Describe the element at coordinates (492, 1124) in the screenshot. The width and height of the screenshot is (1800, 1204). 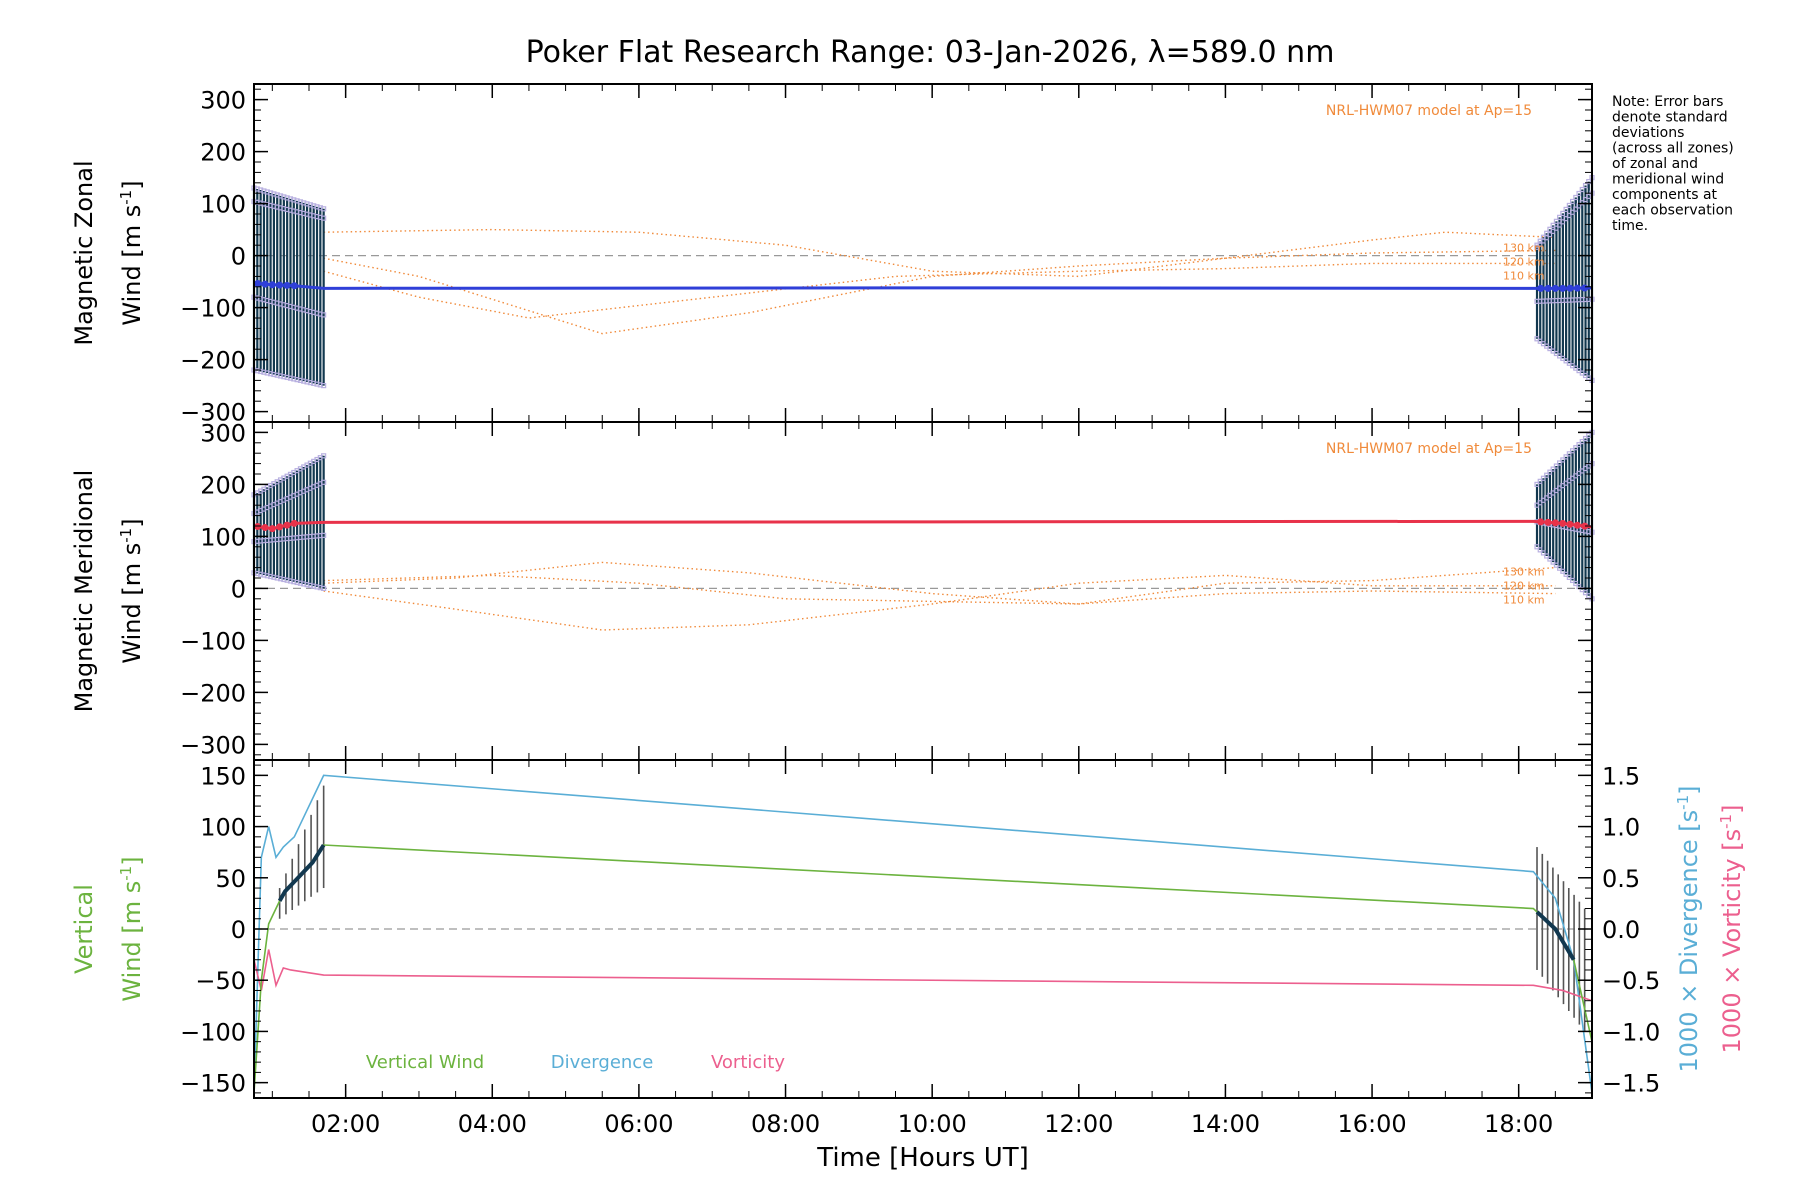
I see `x-tick-label: 04:00` at that location.